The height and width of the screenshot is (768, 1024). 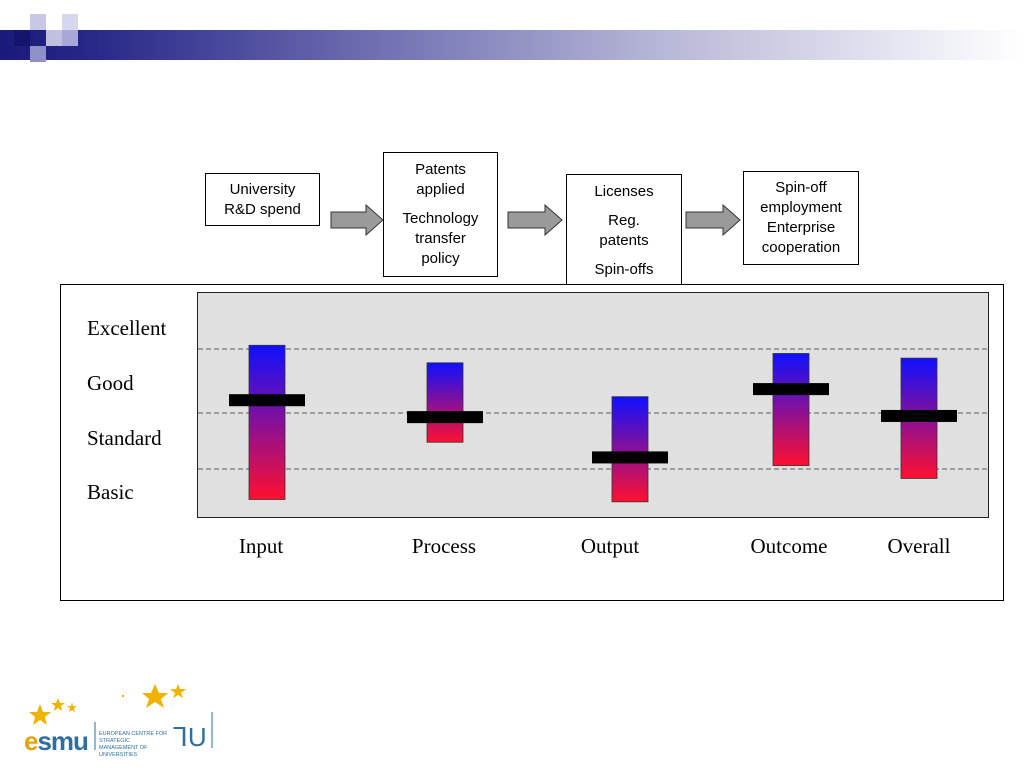 What do you see at coordinates (127, 328) in the screenshot?
I see `level-label-excellent: Excellent` at bounding box center [127, 328].